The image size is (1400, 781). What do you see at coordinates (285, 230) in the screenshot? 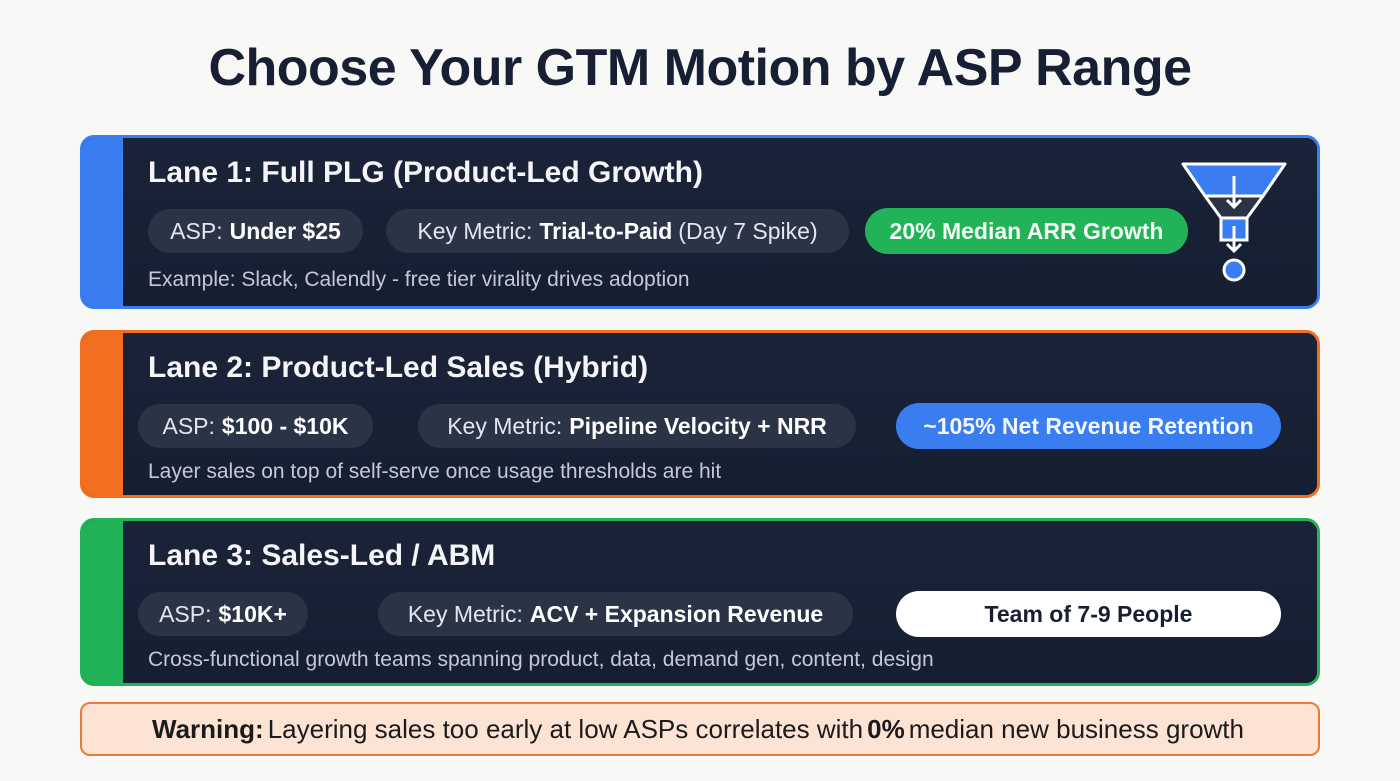
I see `asp-value: Under $25` at bounding box center [285, 230].